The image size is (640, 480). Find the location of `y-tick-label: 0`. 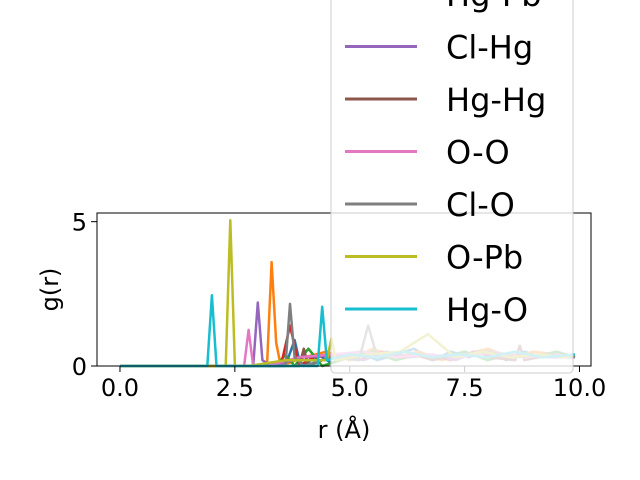

y-tick-label: 0 is located at coordinates (79, 367).